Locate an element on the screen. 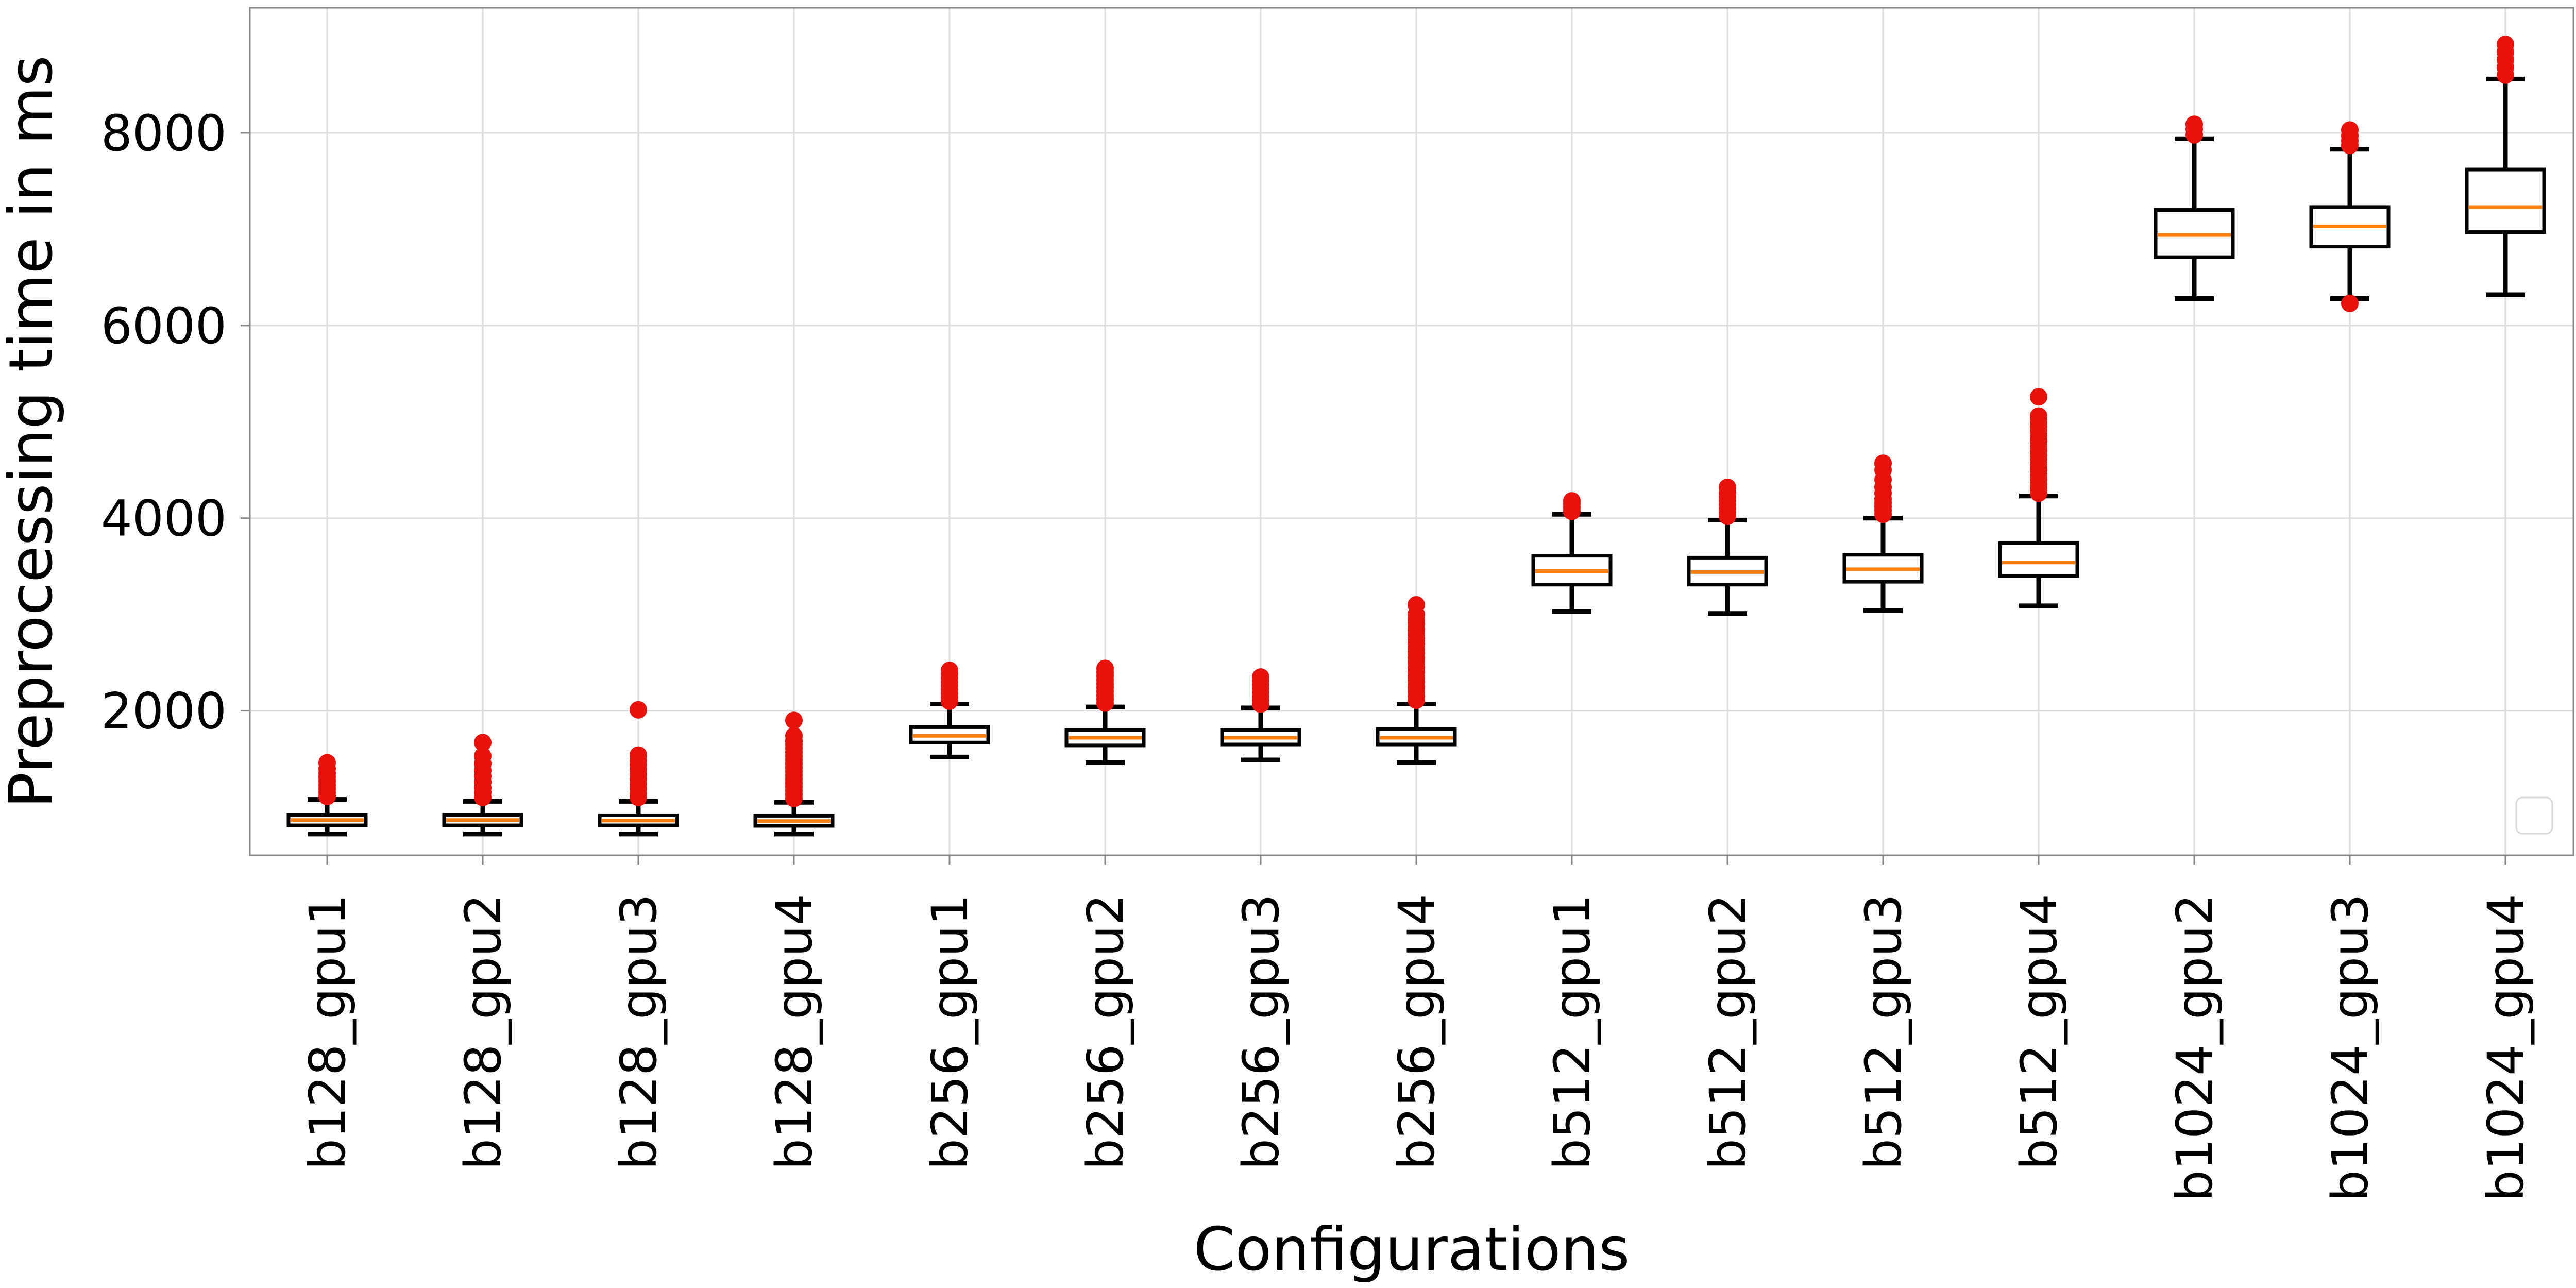  x-tick-label: b1024_gpu3 is located at coordinates (2350, 1047).